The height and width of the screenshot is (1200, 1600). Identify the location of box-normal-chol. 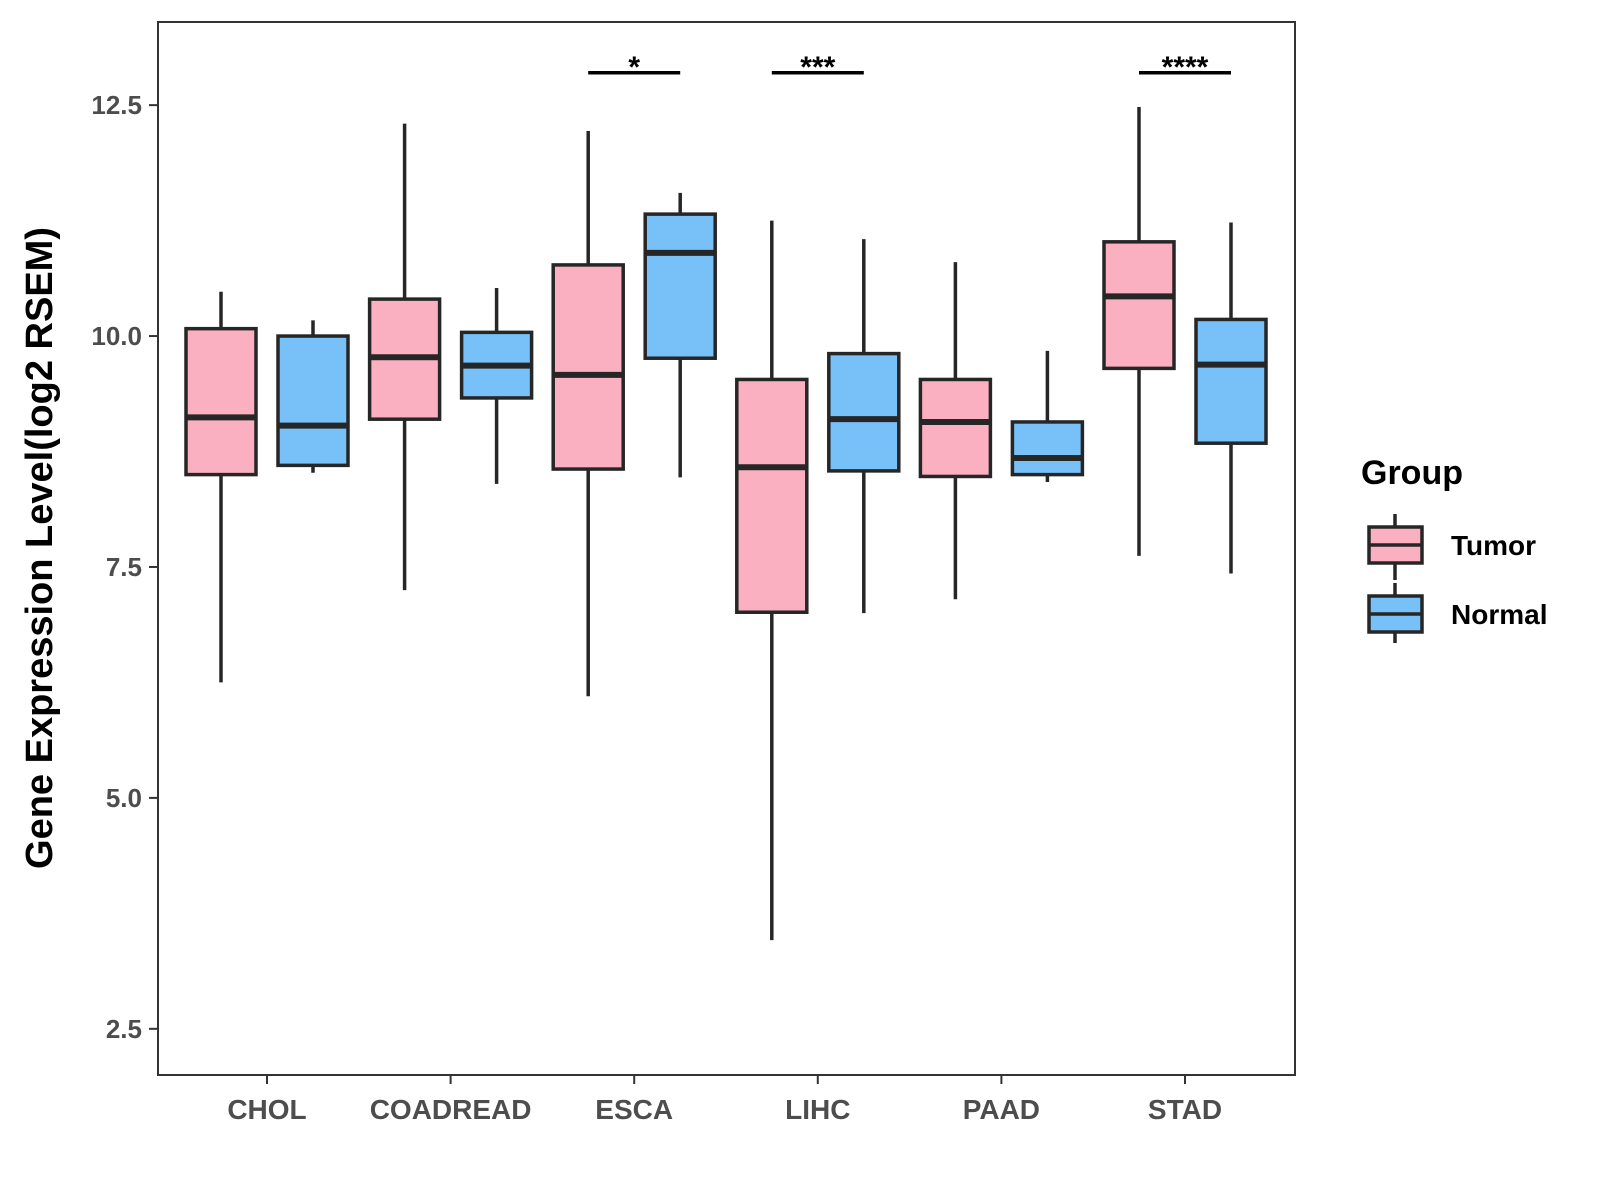
(313, 396).